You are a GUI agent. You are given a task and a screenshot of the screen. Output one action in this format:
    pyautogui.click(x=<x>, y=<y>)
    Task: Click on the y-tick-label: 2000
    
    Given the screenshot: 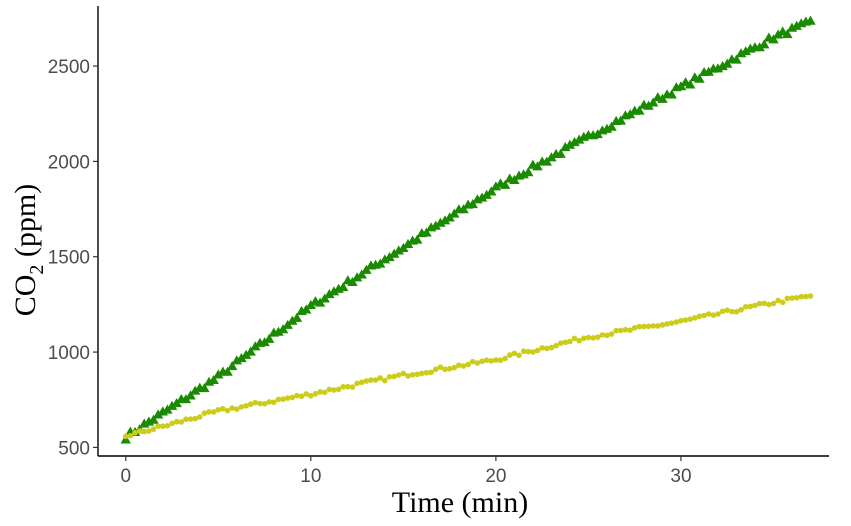 What is the action you would take?
    pyautogui.click(x=69, y=162)
    